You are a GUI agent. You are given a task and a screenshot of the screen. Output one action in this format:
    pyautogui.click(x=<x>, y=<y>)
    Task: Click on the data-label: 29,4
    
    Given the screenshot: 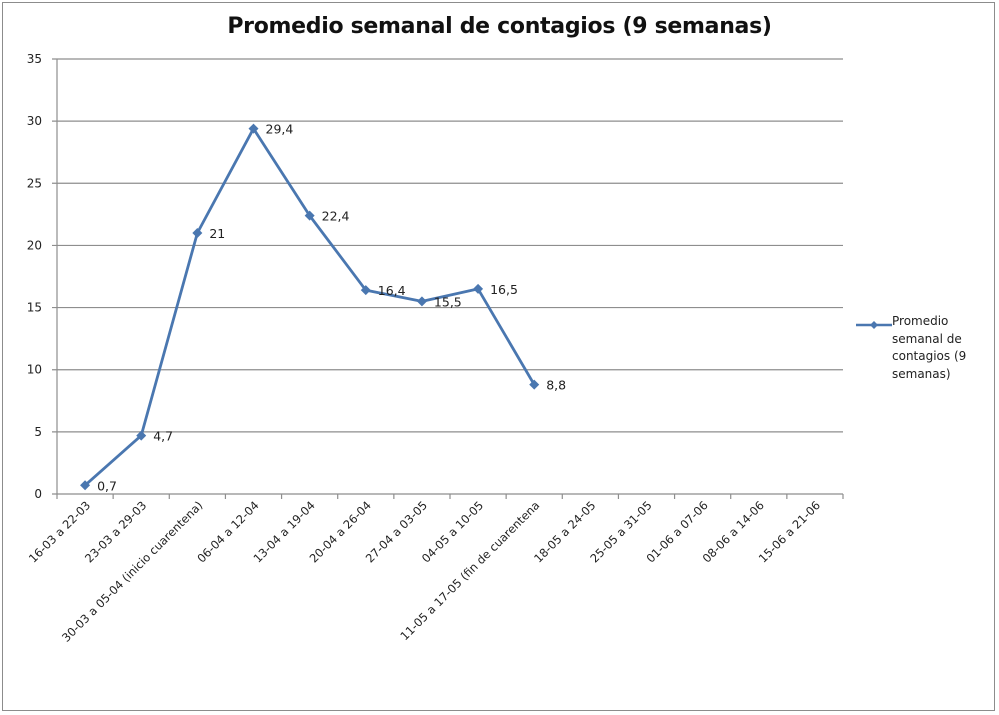 What is the action you would take?
    pyautogui.click(x=280, y=129)
    